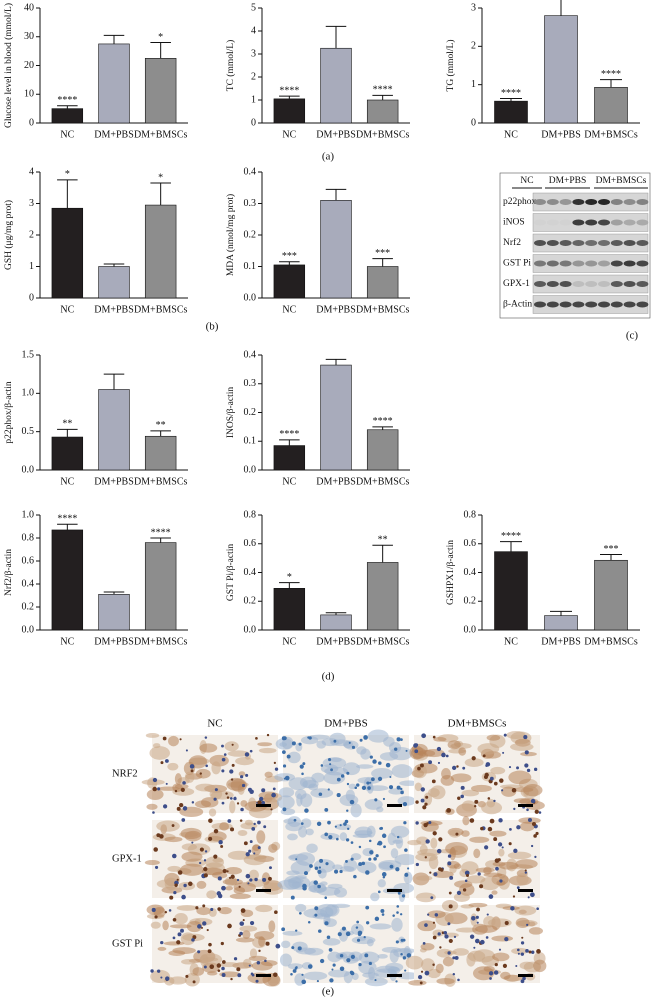  I want to click on histology-column: NC, so click(214, 724).